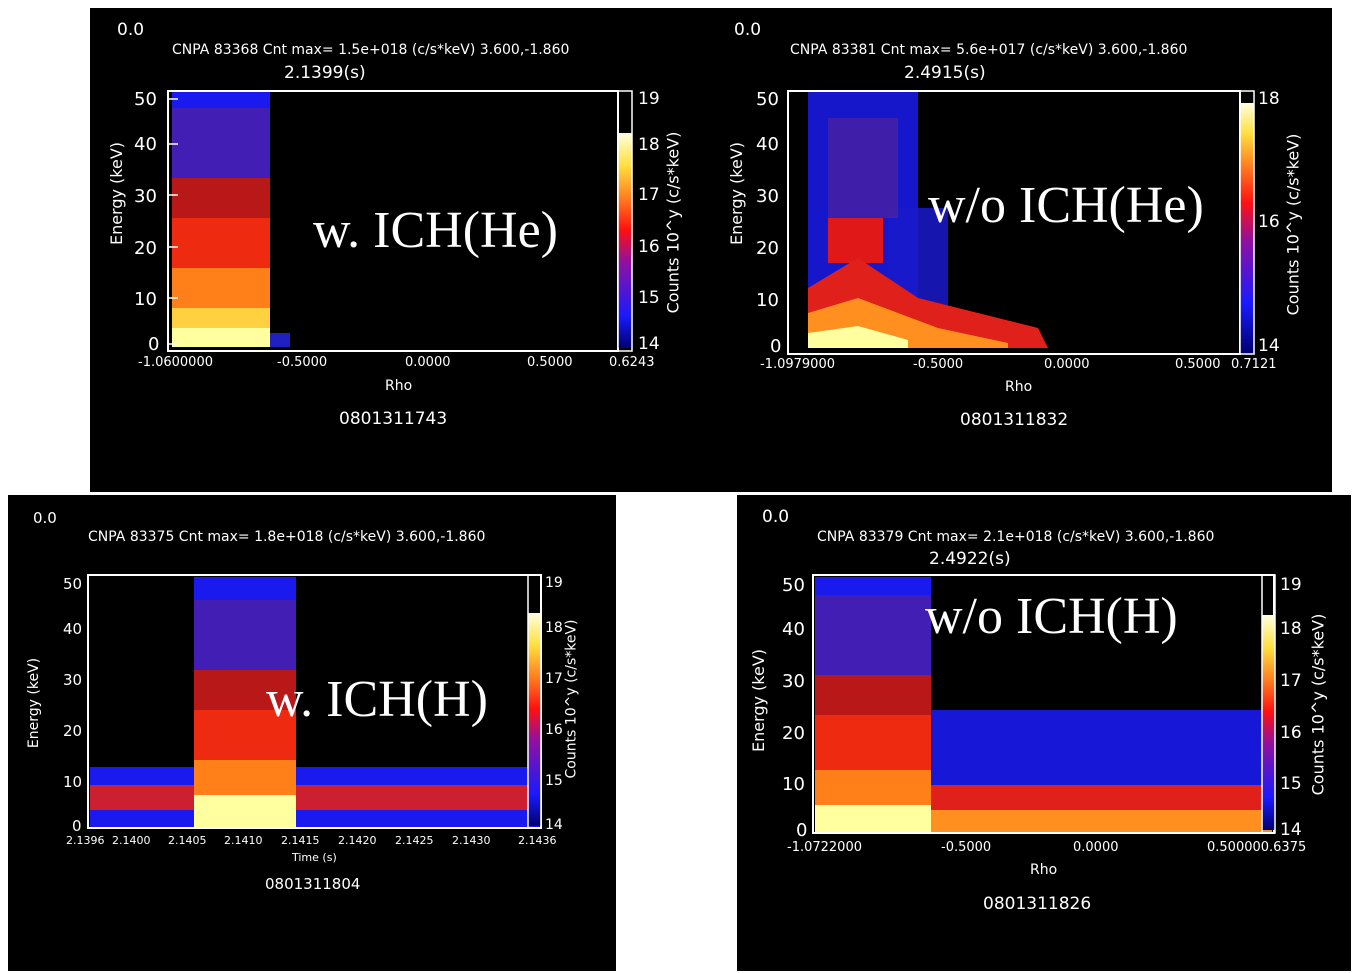 The height and width of the screenshot is (973, 1353). What do you see at coordinates (1014, 420) in the screenshot?
I see `shot-number: 0801311832` at bounding box center [1014, 420].